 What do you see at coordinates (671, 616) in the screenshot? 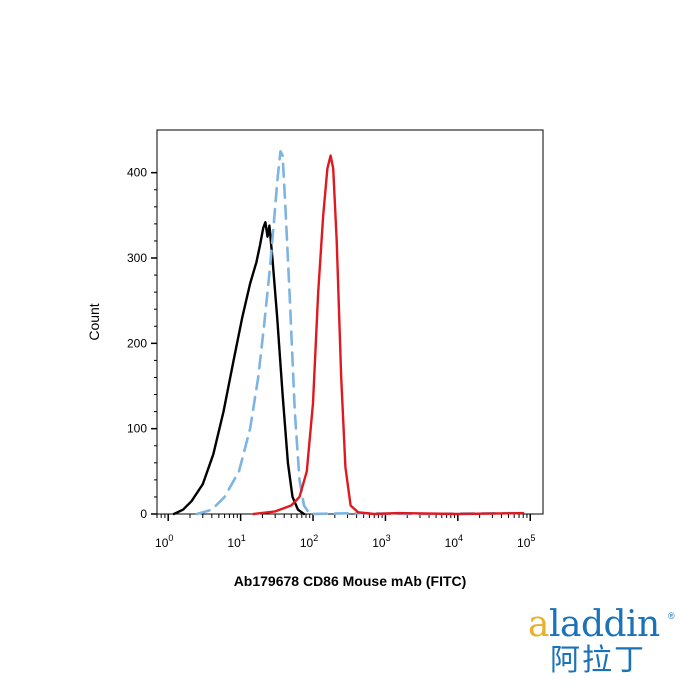
I see `logo-registered-mark: ®` at bounding box center [671, 616].